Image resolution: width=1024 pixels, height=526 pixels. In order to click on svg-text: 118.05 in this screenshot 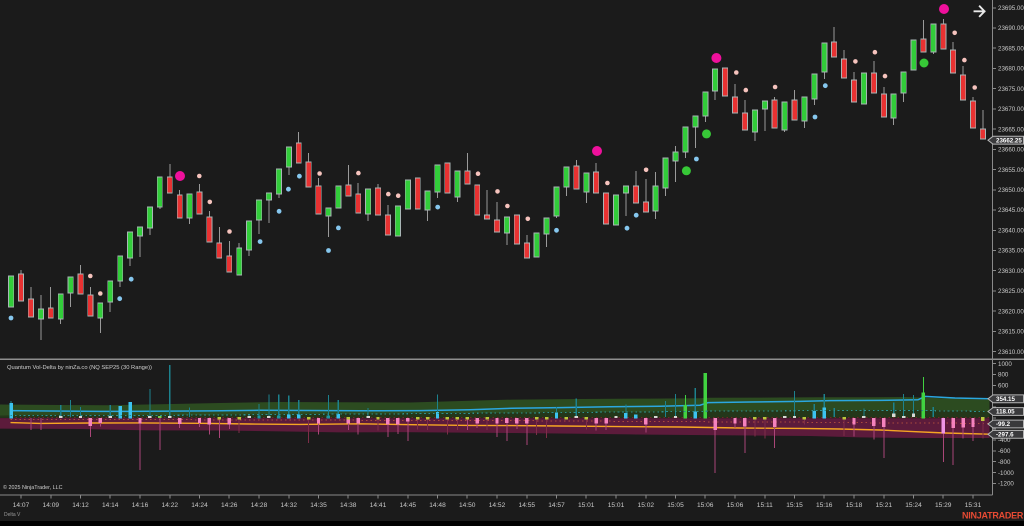, I will do `click(1005, 412)`.